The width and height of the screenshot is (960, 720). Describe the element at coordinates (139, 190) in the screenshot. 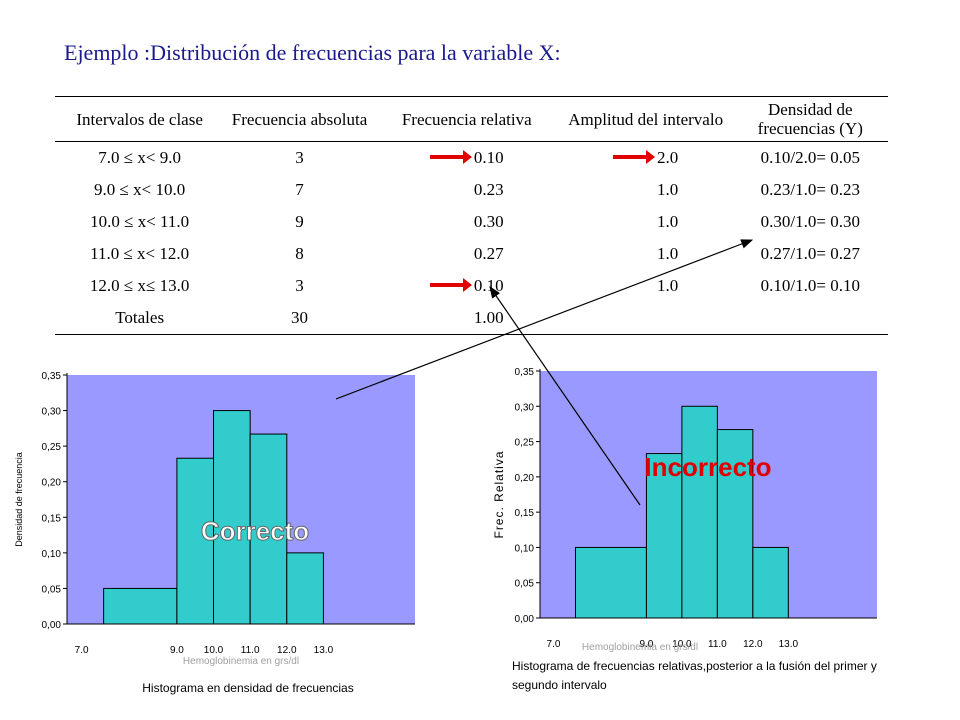

I see `interval-cell: 9.0 ≤ x< 10.0` at that location.